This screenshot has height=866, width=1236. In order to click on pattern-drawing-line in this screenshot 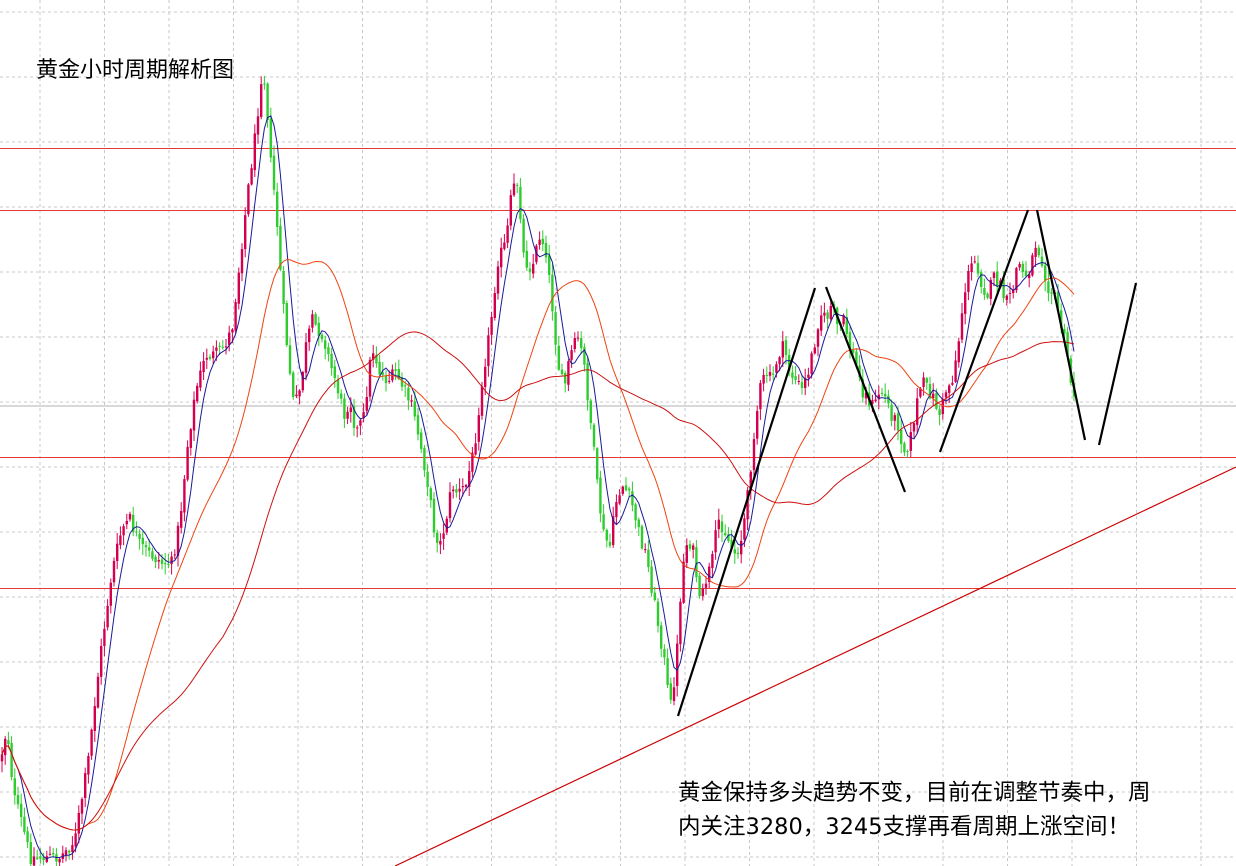, I will do `click(1117, 364)`.